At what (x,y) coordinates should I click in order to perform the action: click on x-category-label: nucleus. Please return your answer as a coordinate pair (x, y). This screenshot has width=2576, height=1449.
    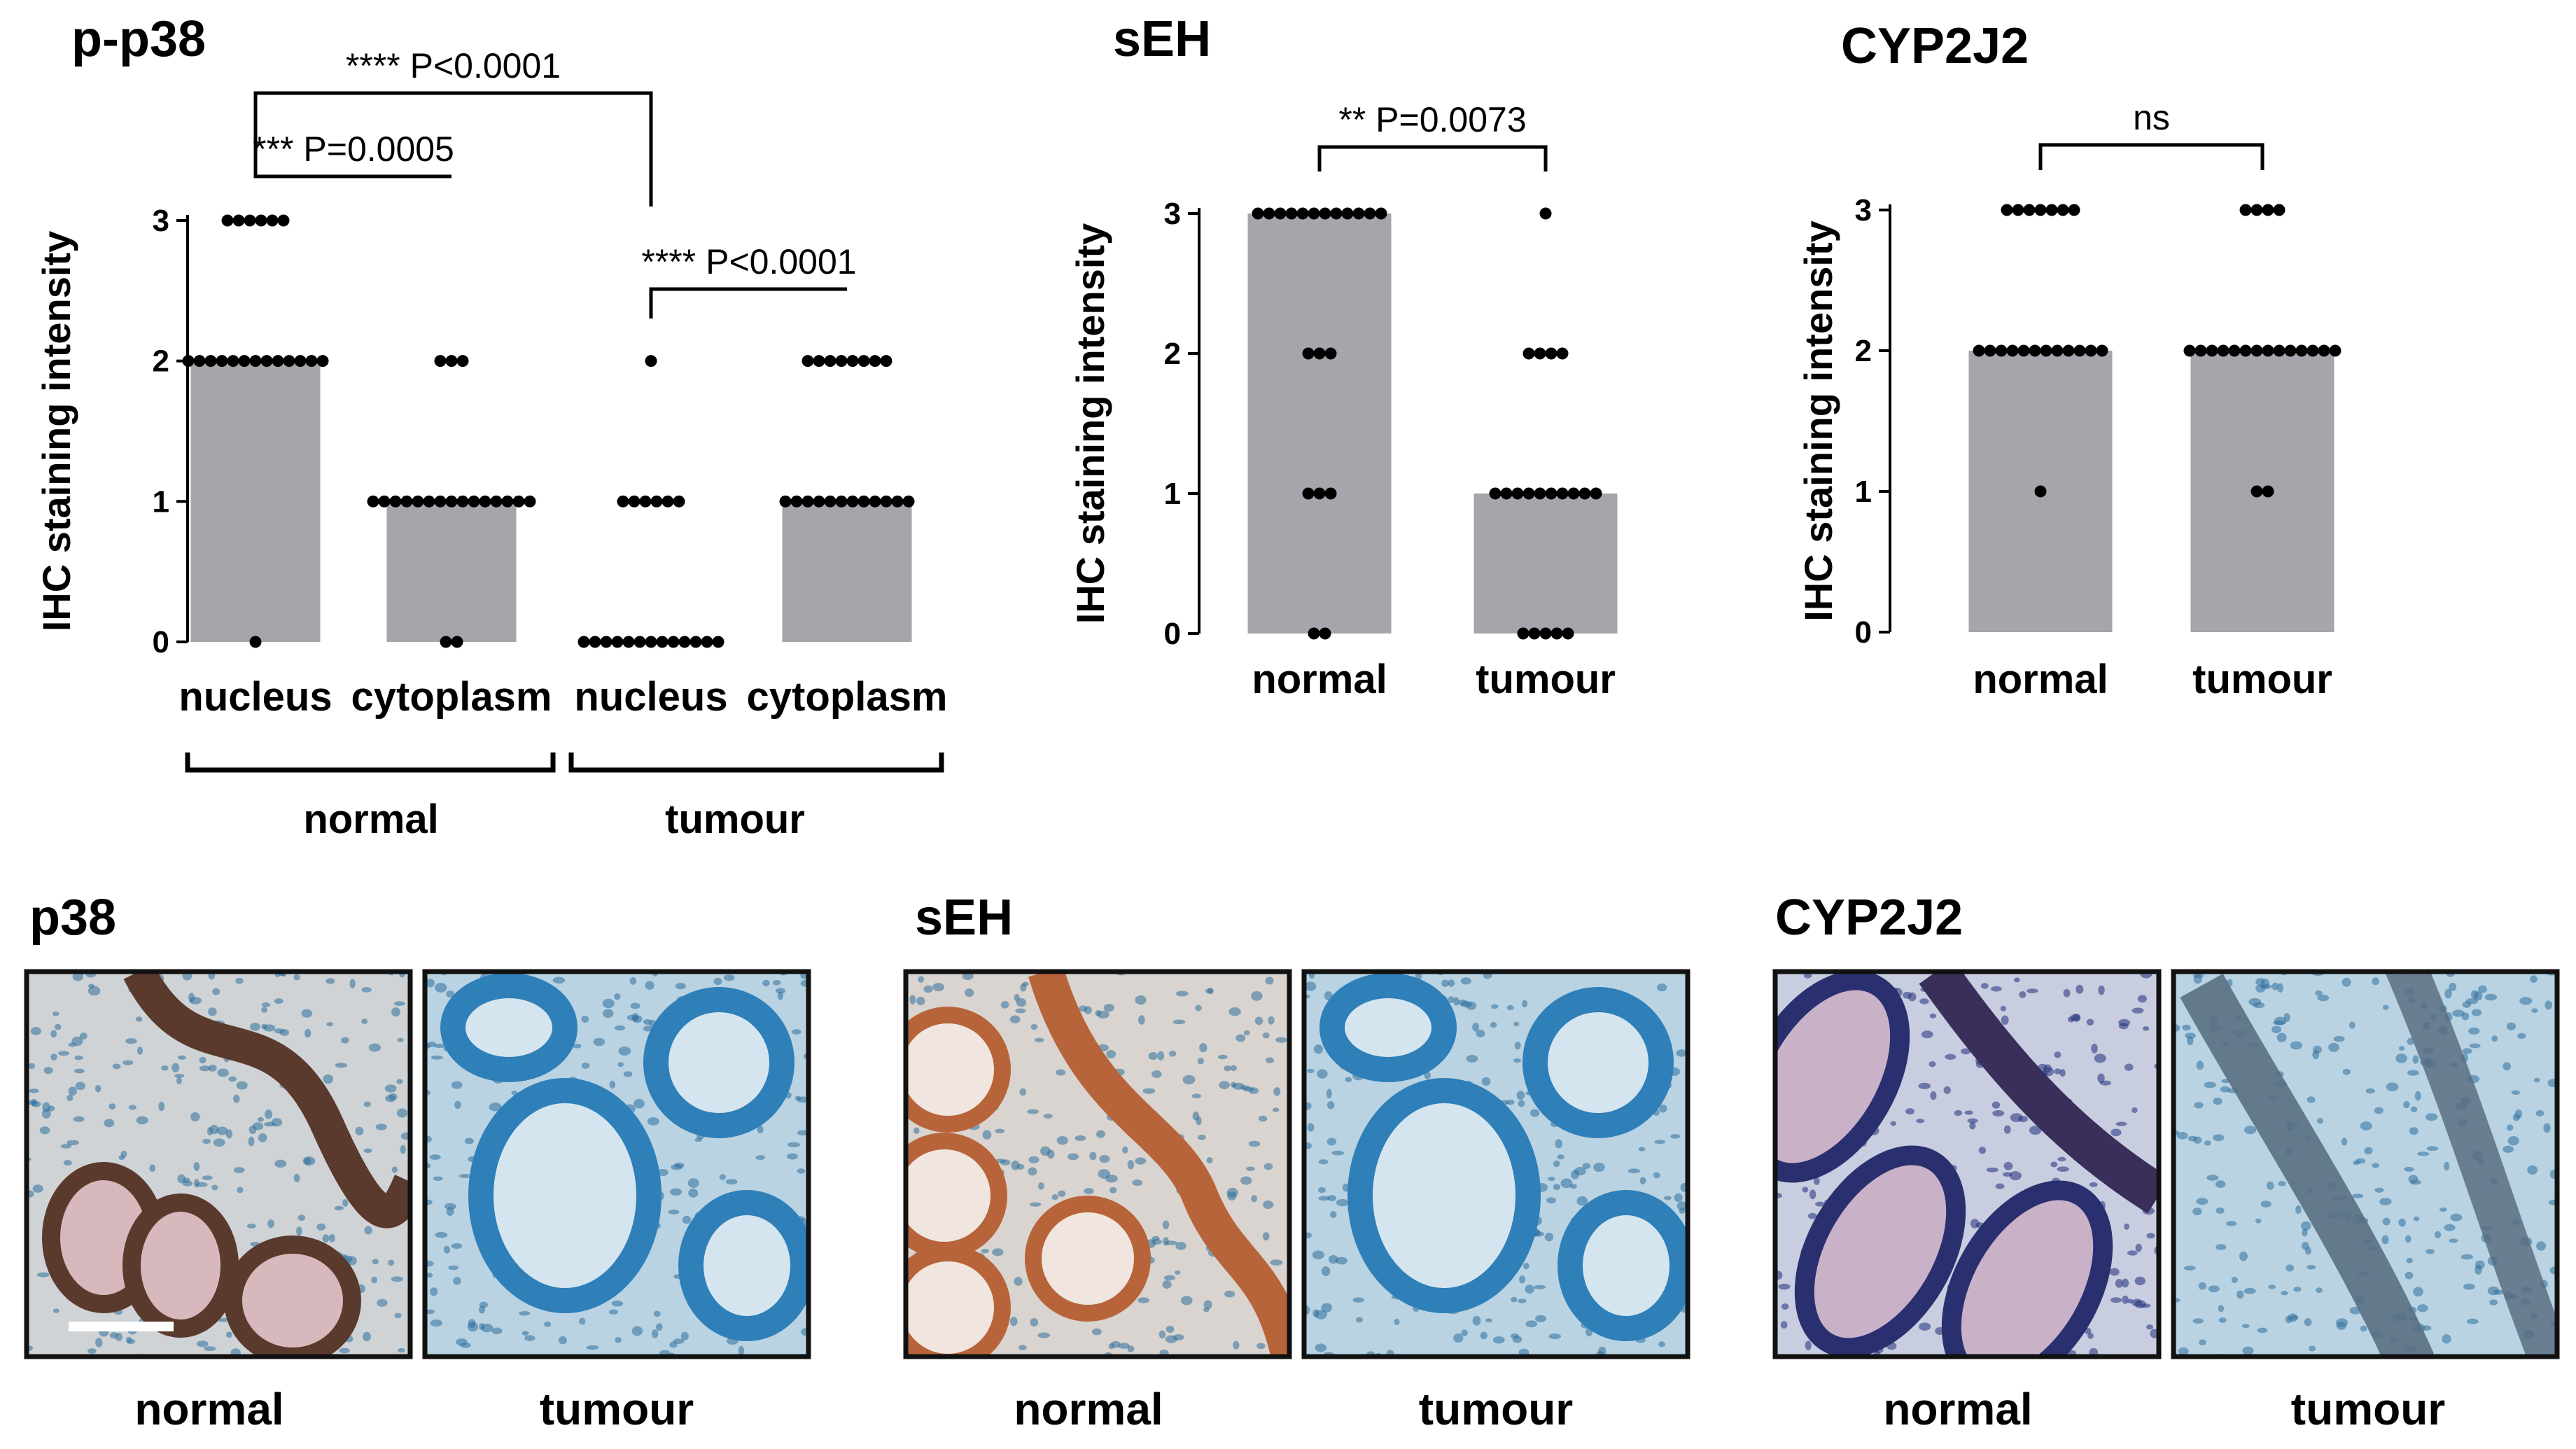
    Looking at the image, I should click on (255, 697).